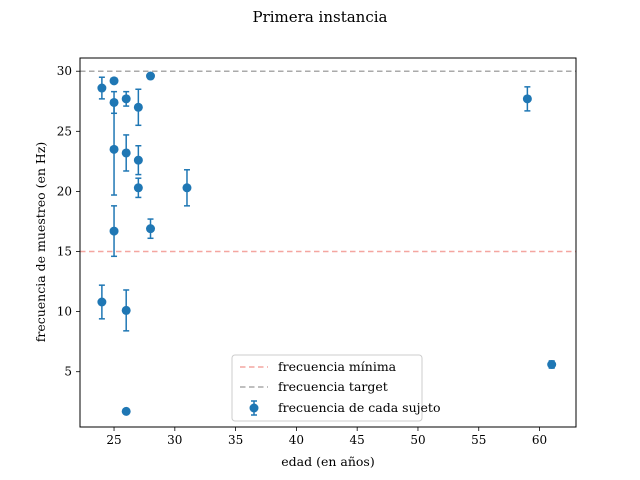 The height and width of the screenshot is (480, 640). I want to click on legend-label-frecuencia-minima: frecuencia mínima, so click(337, 366).